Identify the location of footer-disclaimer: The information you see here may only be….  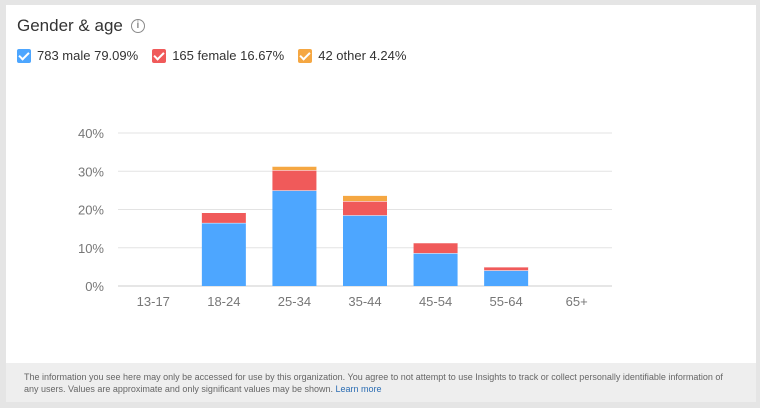
(381, 382).